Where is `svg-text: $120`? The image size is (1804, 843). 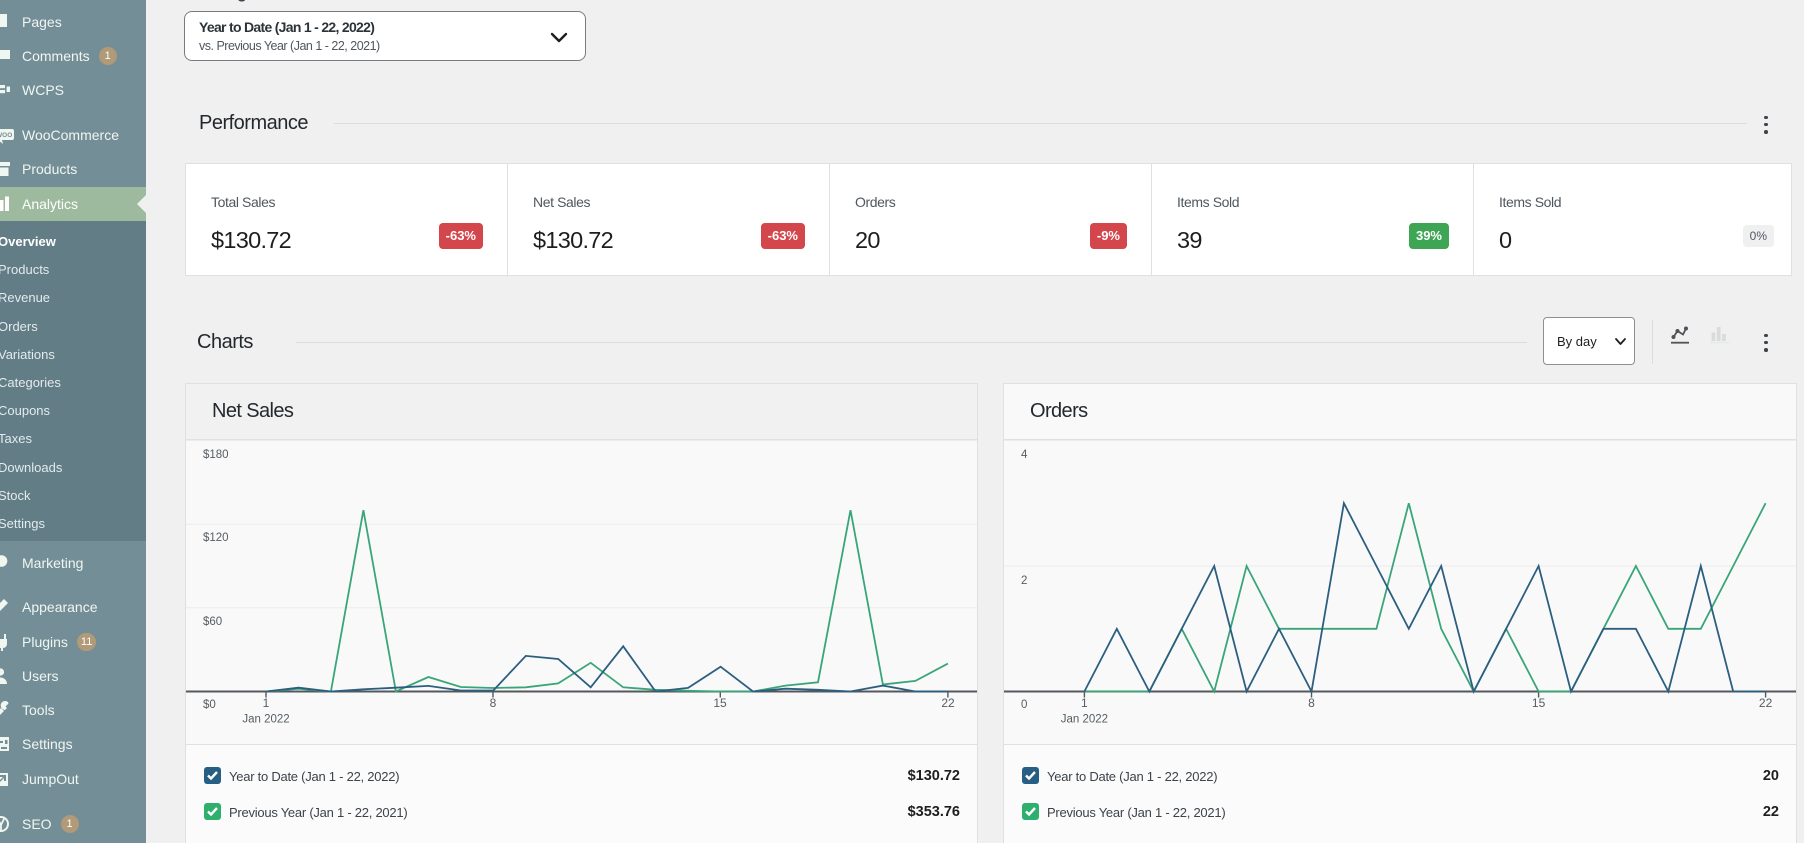 svg-text: $120 is located at coordinates (216, 538).